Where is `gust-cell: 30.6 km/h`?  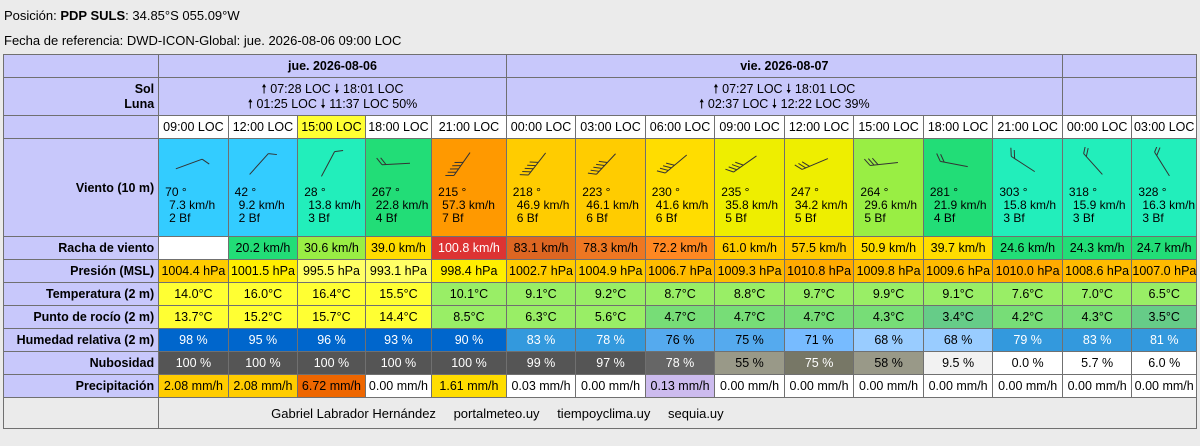 gust-cell: 30.6 km/h is located at coordinates (331, 248).